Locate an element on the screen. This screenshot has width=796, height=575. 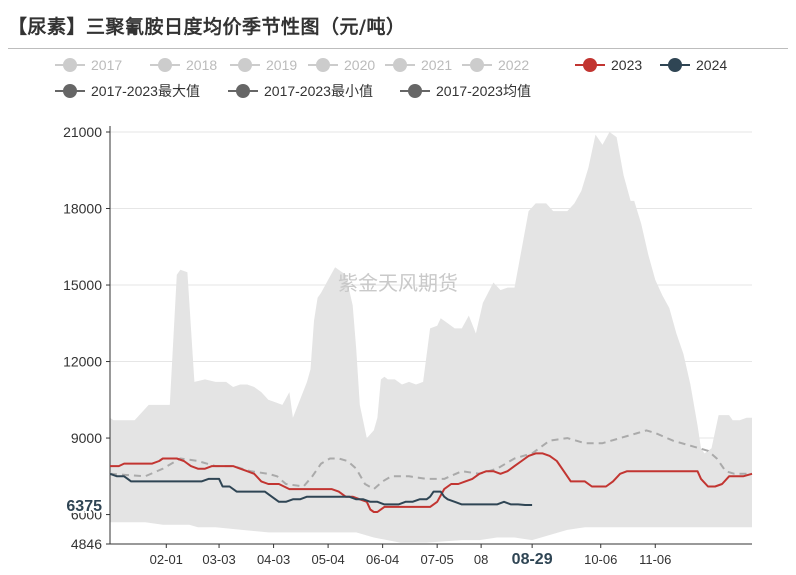
legend-item-2021: 2021 is located at coordinates (418, 65).